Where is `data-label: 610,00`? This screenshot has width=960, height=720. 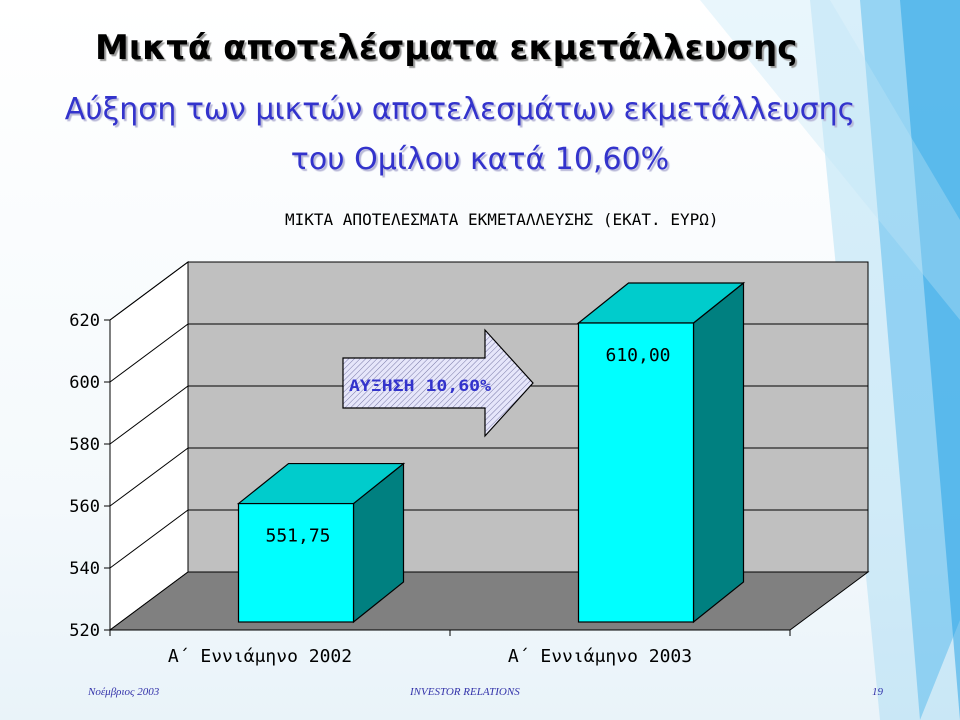 data-label: 610,00 is located at coordinates (637, 355).